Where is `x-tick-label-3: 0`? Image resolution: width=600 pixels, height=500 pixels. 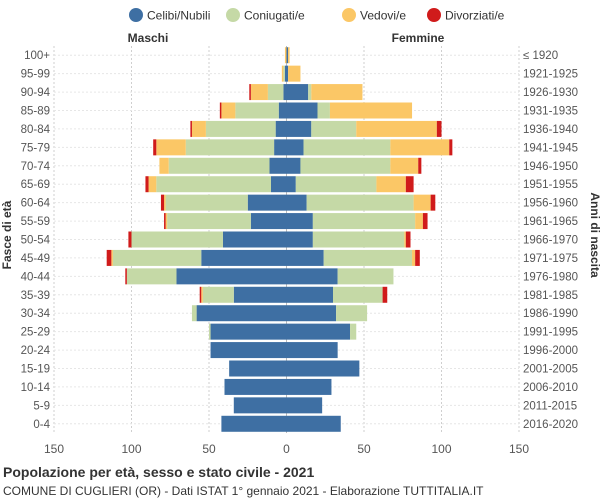
x-tick-label-3: 0 is located at coordinates (286, 449).